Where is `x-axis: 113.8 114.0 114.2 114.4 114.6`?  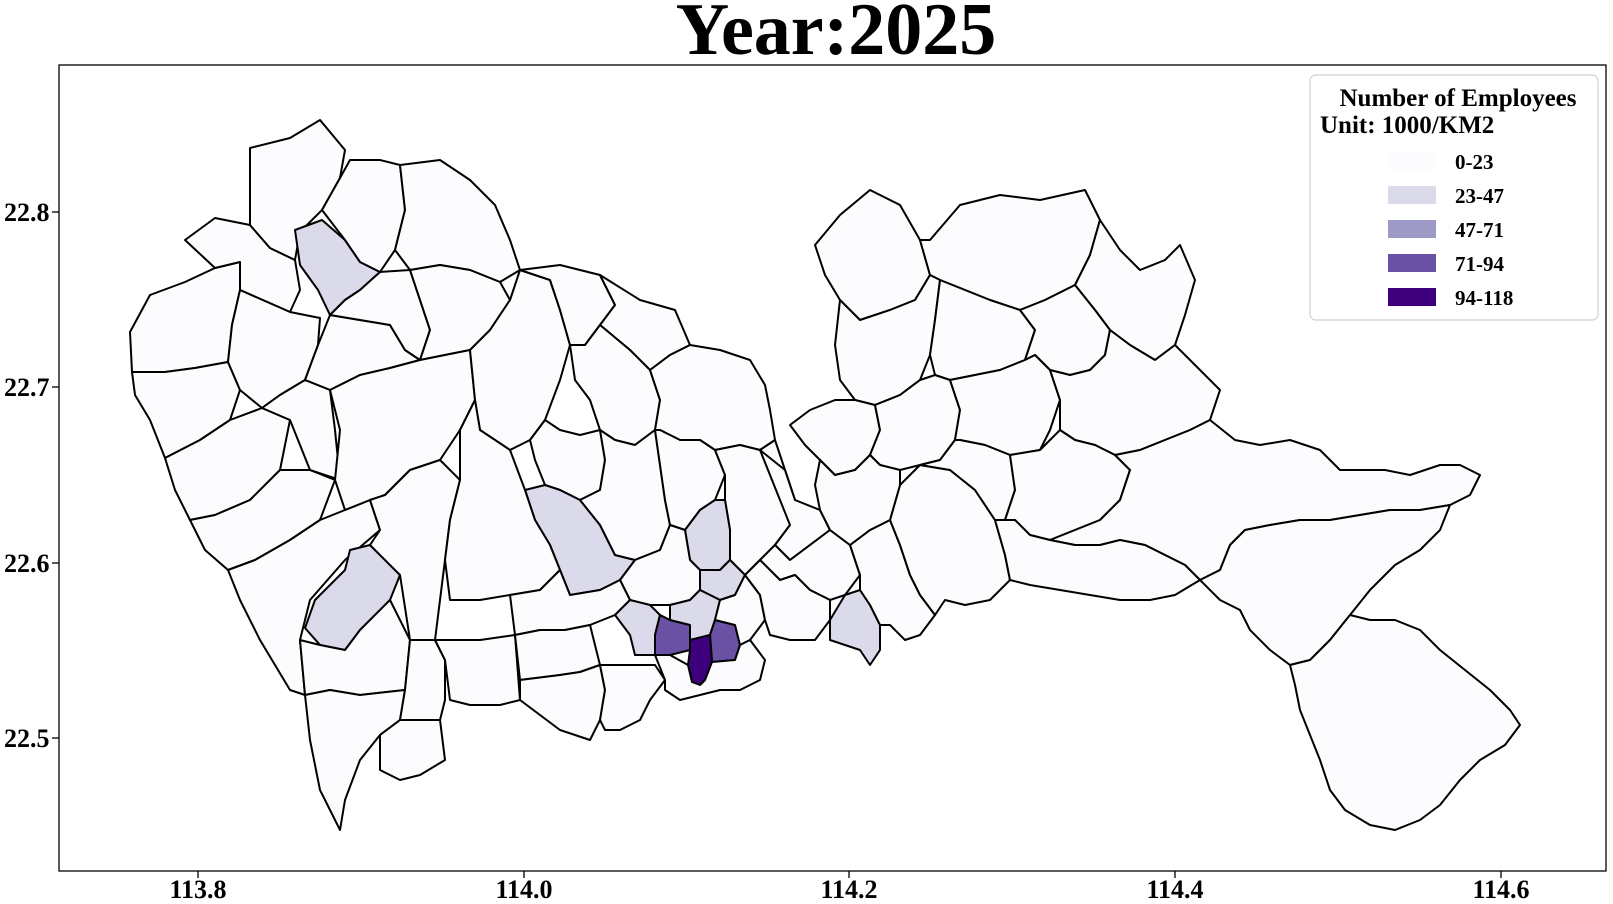
x-axis: 113.8 114.0 114.2 114.4 114.6 is located at coordinates (849, 887).